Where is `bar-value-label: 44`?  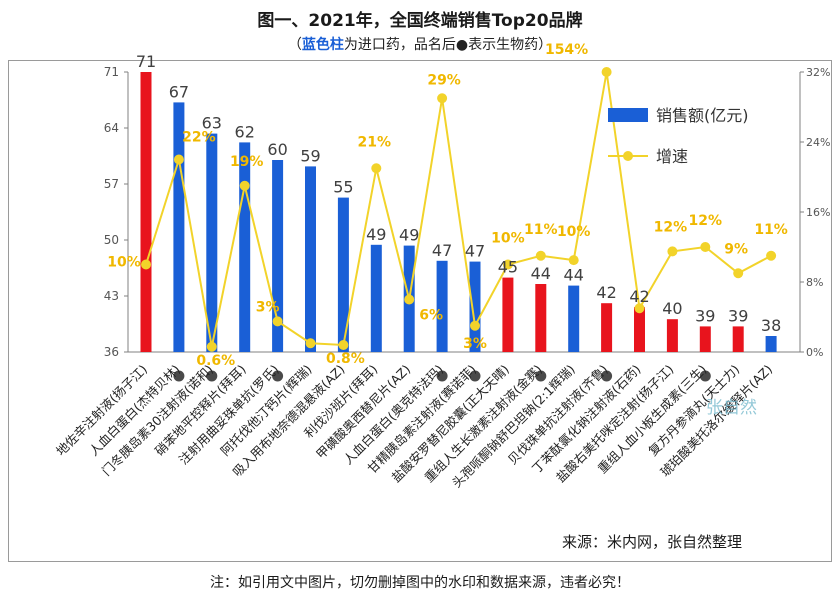
bar-value-label: 44 is located at coordinates (574, 275).